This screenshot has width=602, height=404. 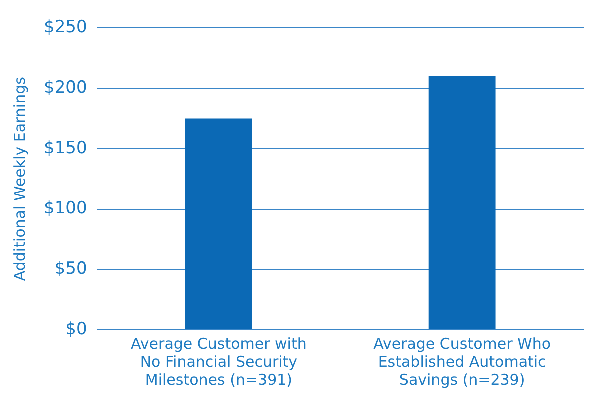 I want to click on y-tick-label: $50, so click(x=71, y=269).